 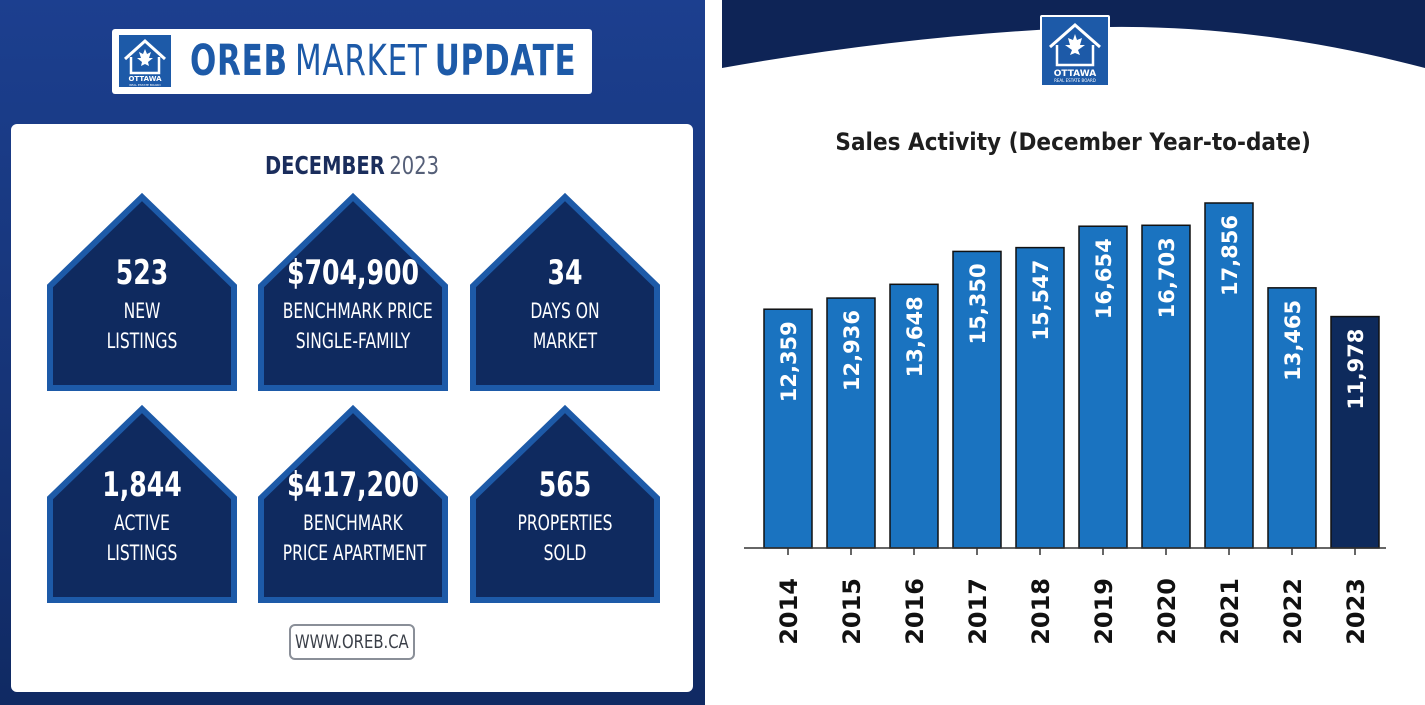 I want to click on stat-label-line1: BENCHMARK PRICE, so click(x=357, y=311).